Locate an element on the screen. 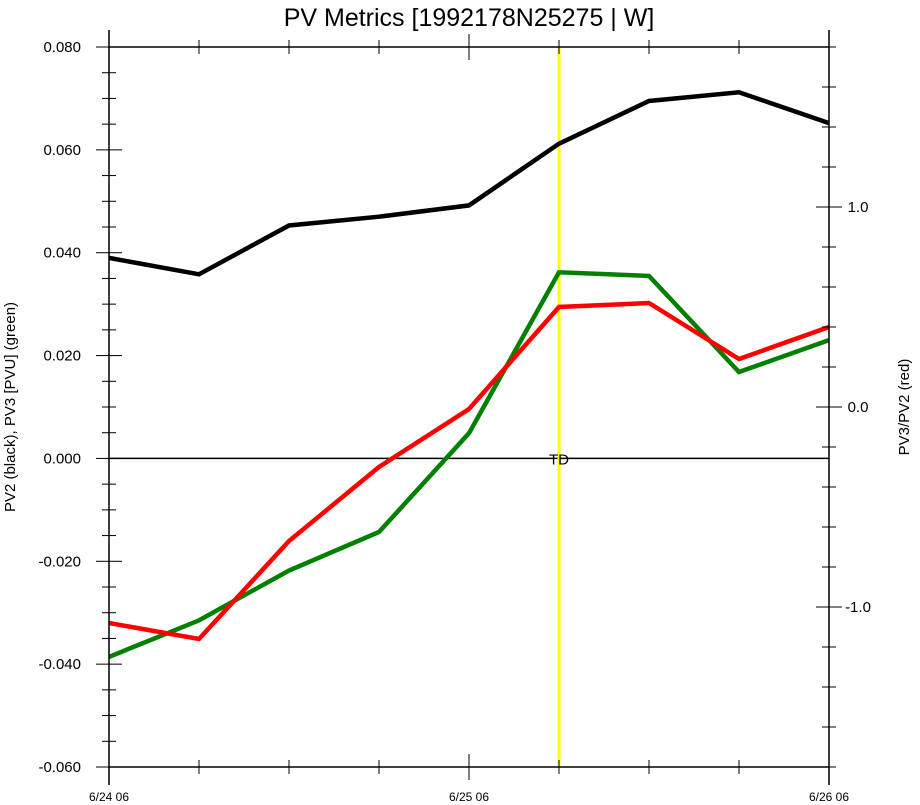 Image resolution: width=920 pixels, height=805 pixels. y-right-tick-label: 1.0 is located at coordinates (858, 207).